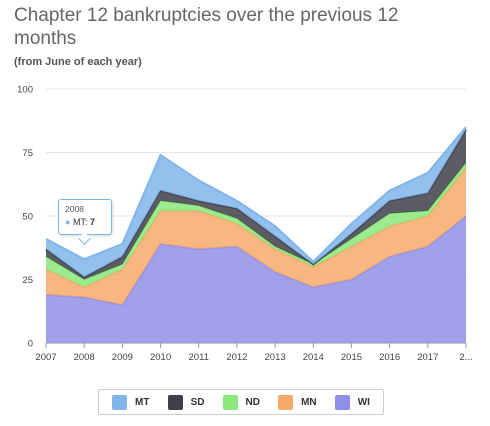  Describe the element at coordinates (160, 357) in the screenshot. I see `x-tick-label: 2010` at that location.